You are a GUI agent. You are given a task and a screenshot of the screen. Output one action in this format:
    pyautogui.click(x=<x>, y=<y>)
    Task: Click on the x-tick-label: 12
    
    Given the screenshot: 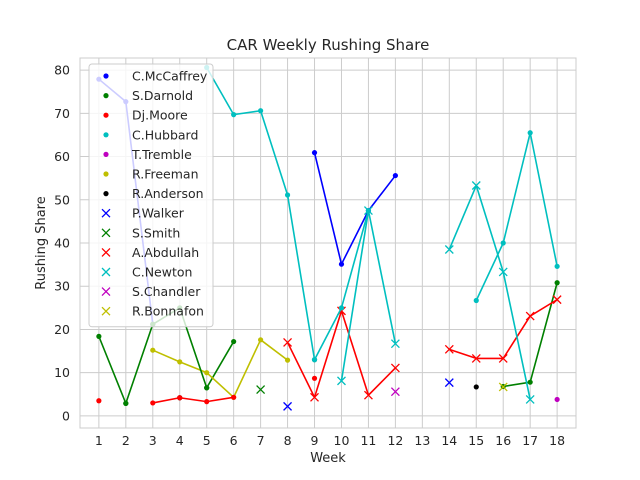 What is the action you would take?
    pyautogui.click(x=395, y=440)
    